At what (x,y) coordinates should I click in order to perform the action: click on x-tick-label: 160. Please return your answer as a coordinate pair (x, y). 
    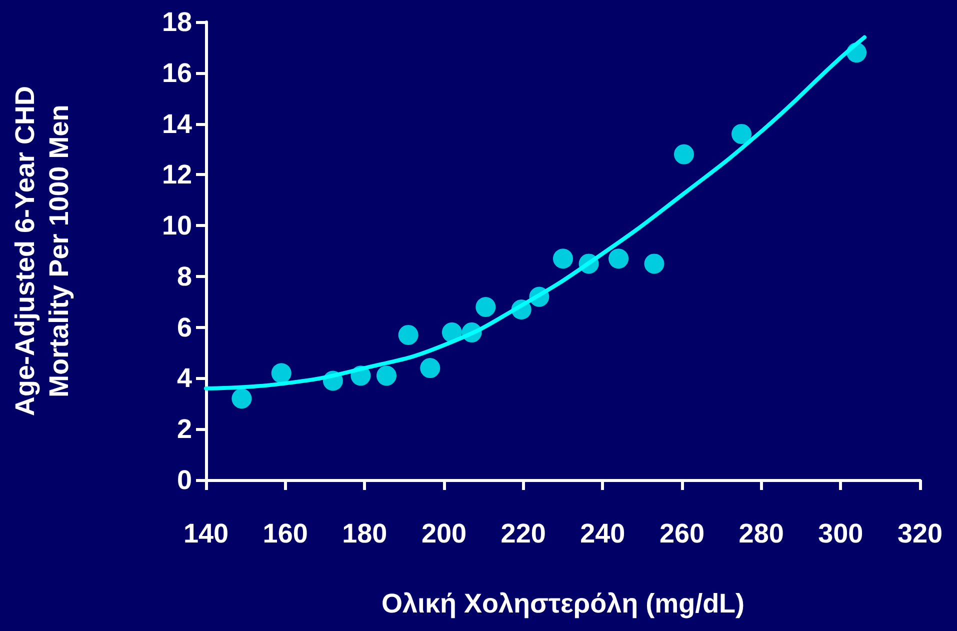
    Looking at the image, I should click on (285, 533).